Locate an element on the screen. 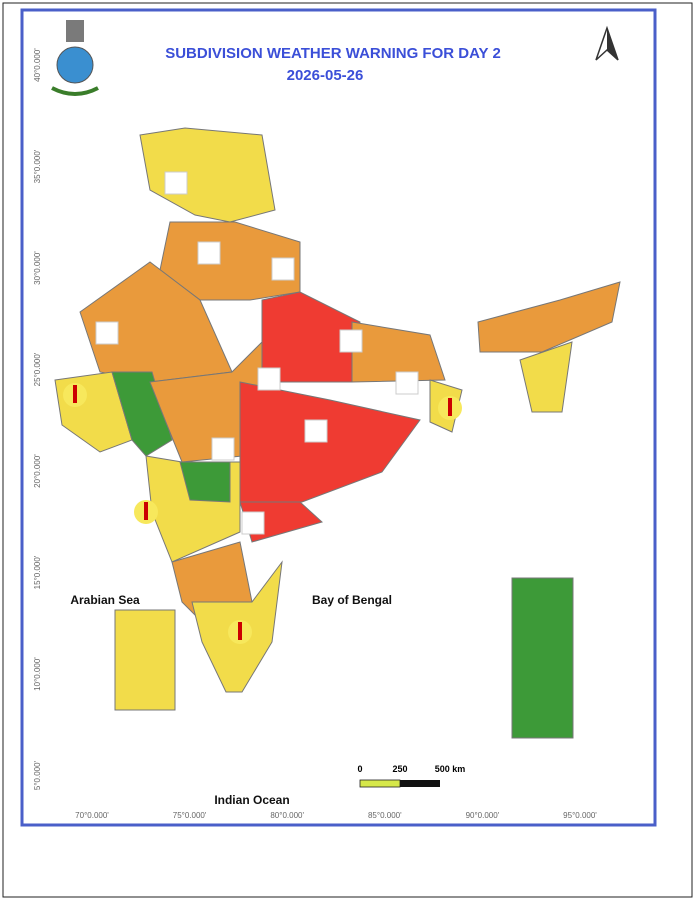 Image resolution: width=696 pixels, height=900 pixels. longitude-label: 95°0.000' is located at coordinates (580, 815).